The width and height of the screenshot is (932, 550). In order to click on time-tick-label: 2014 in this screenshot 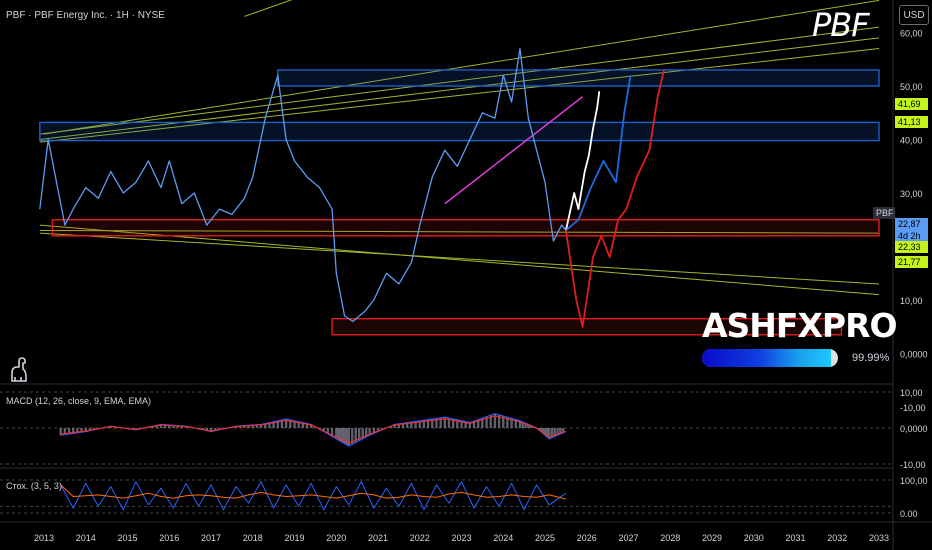, I will do `click(86, 538)`.